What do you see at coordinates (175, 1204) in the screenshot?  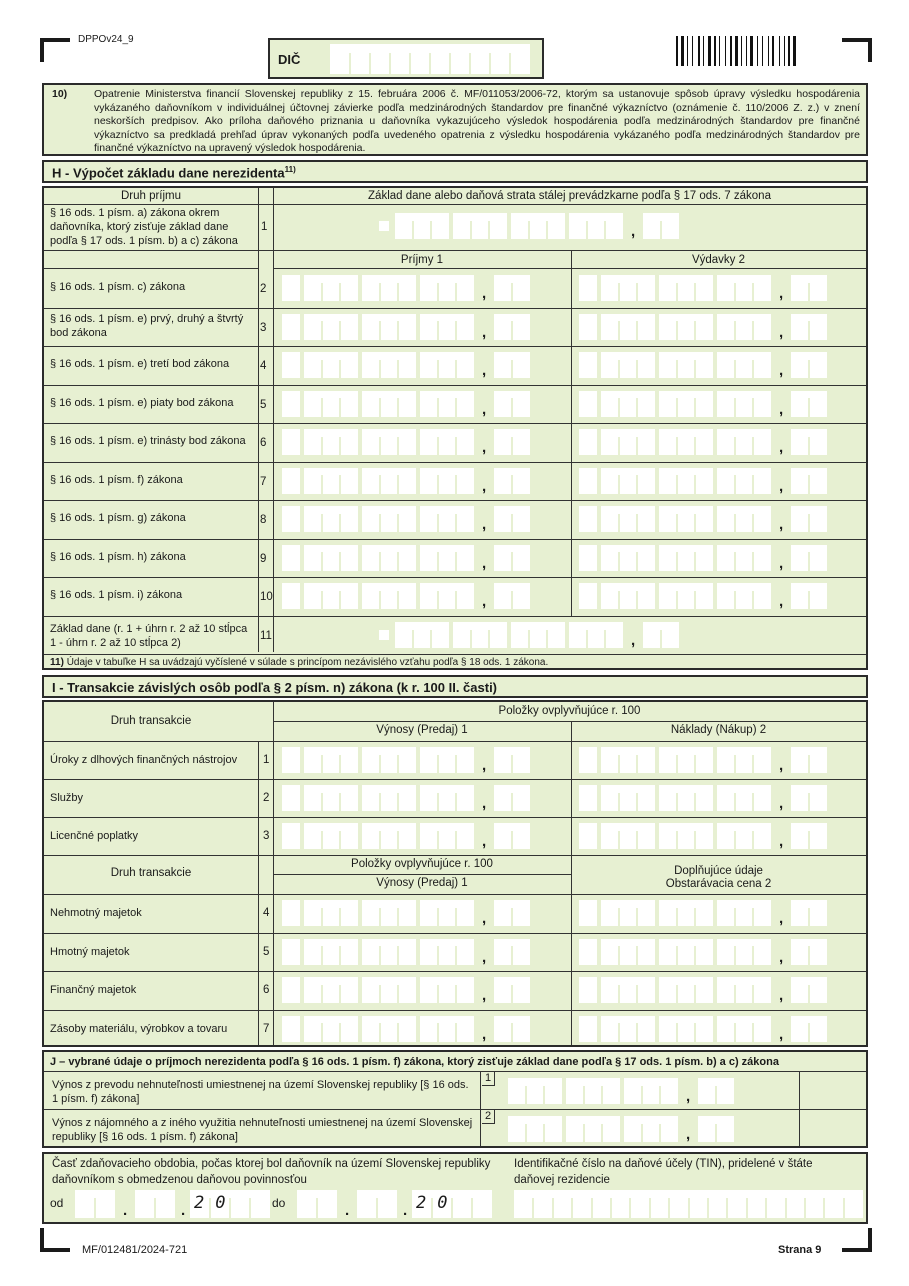 I see `from-date-field: .. 20` at bounding box center [175, 1204].